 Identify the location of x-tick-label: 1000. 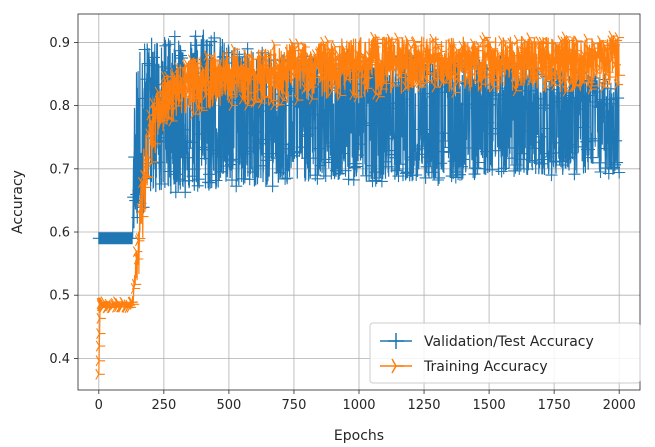
(358, 405).